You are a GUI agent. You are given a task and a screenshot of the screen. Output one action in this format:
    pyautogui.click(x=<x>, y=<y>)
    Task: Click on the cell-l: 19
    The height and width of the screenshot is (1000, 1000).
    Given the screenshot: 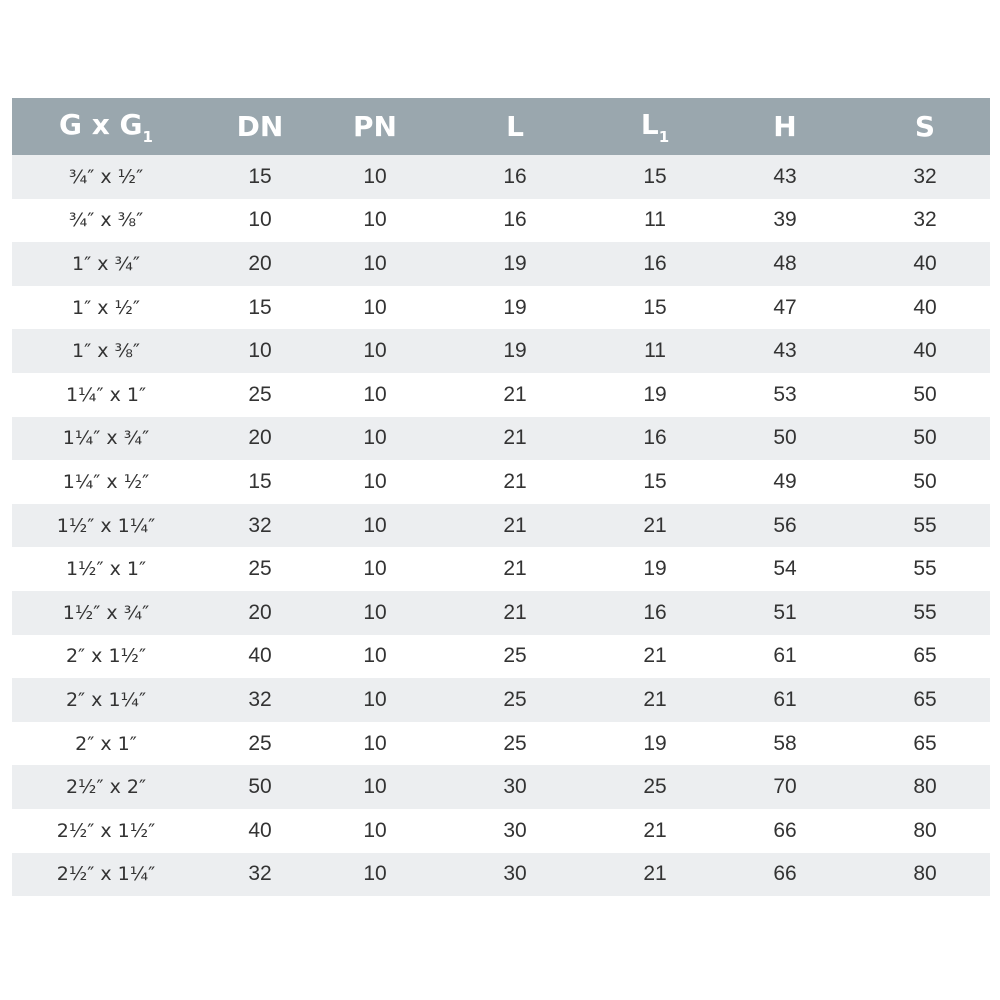 What is the action you would take?
    pyautogui.click(x=515, y=264)
    